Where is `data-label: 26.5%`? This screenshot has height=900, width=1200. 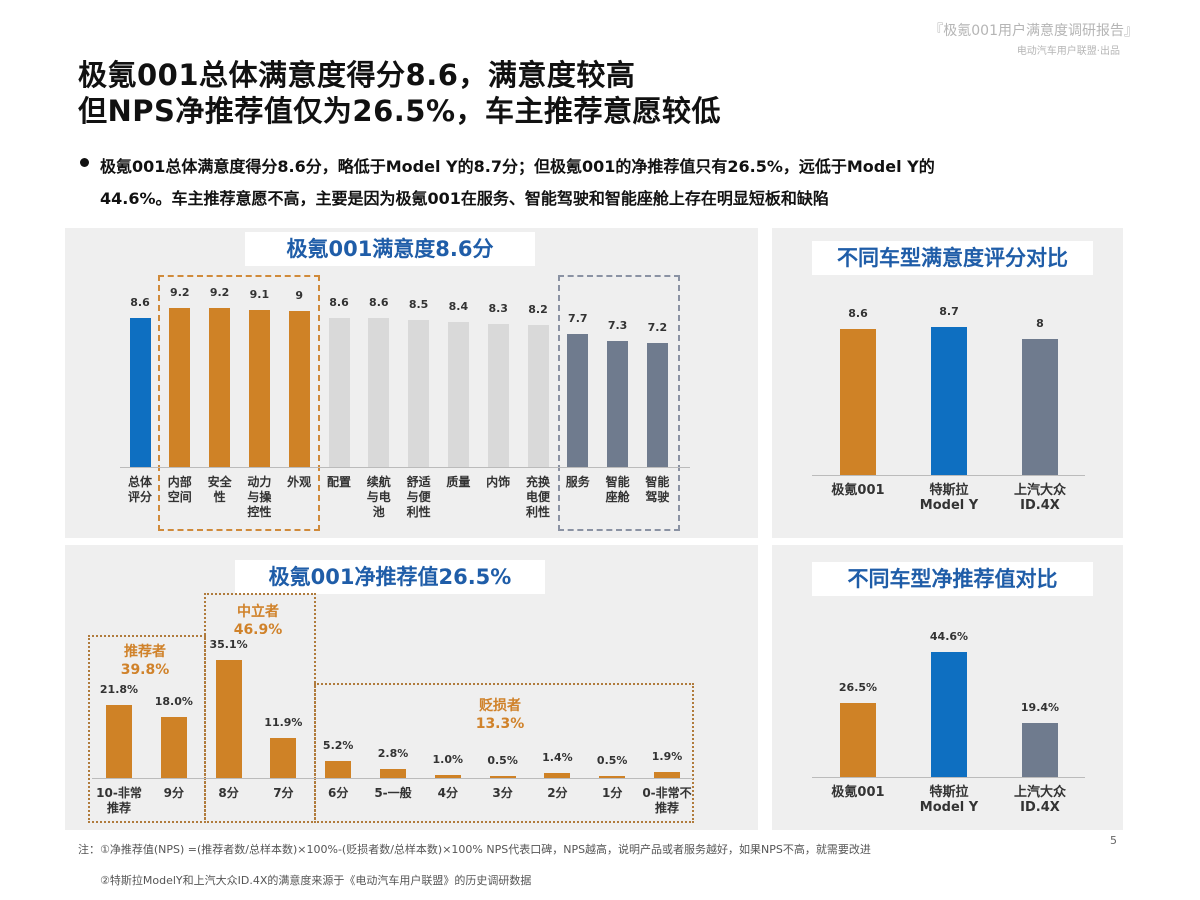 data-label: 26.5% is located at coordinates (858, 687).